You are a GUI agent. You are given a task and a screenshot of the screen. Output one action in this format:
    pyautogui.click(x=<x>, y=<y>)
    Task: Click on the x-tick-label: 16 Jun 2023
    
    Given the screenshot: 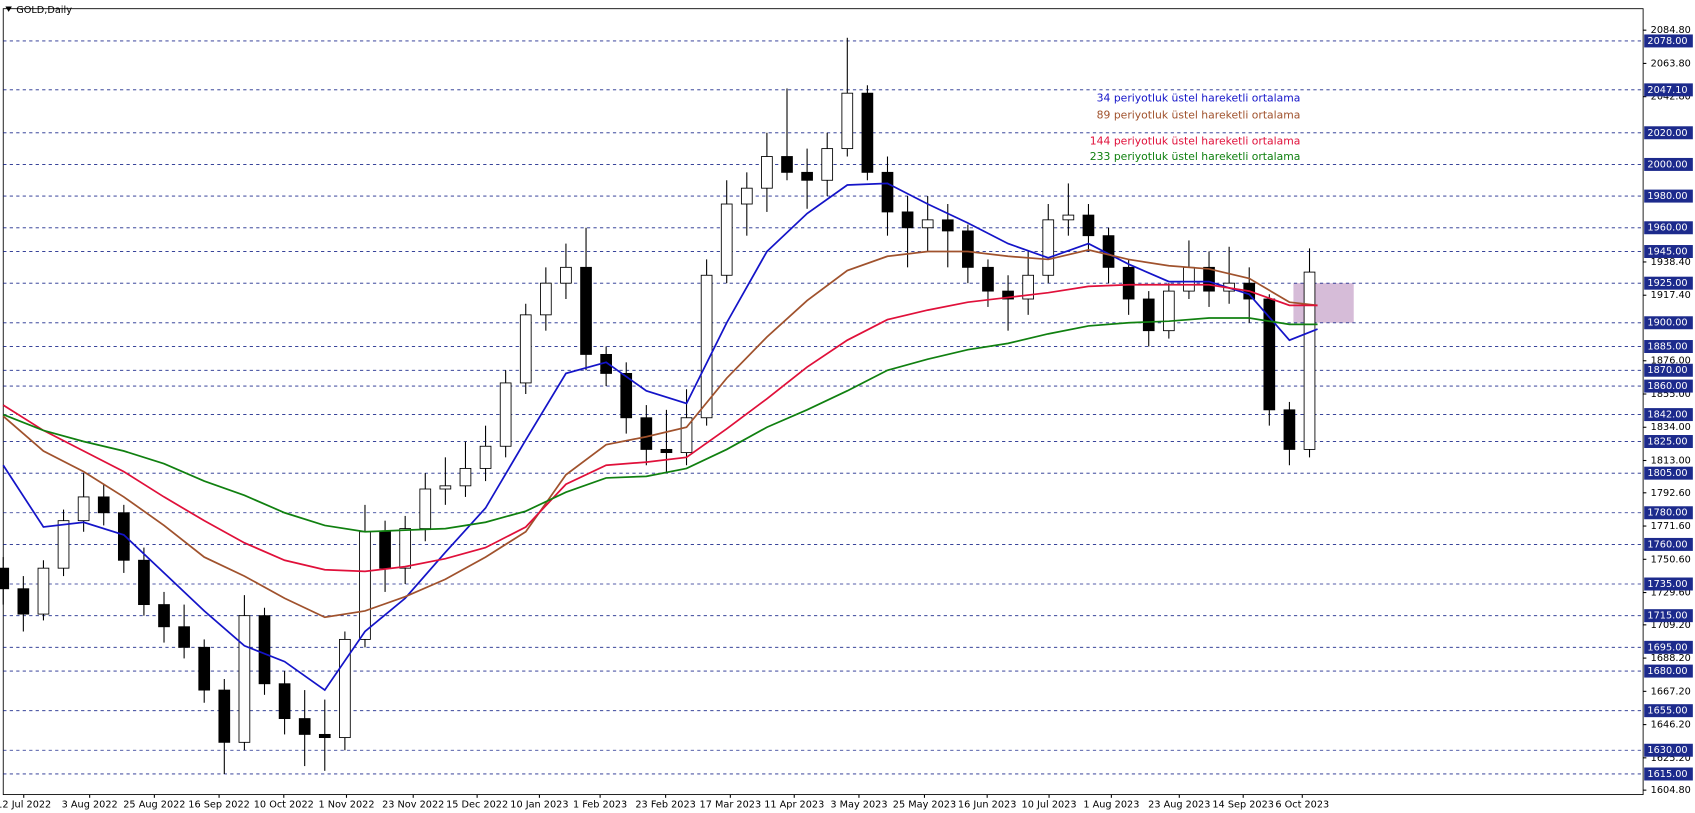 What is the action you would take?
    pyautogui.click(x=987, y=804)
    